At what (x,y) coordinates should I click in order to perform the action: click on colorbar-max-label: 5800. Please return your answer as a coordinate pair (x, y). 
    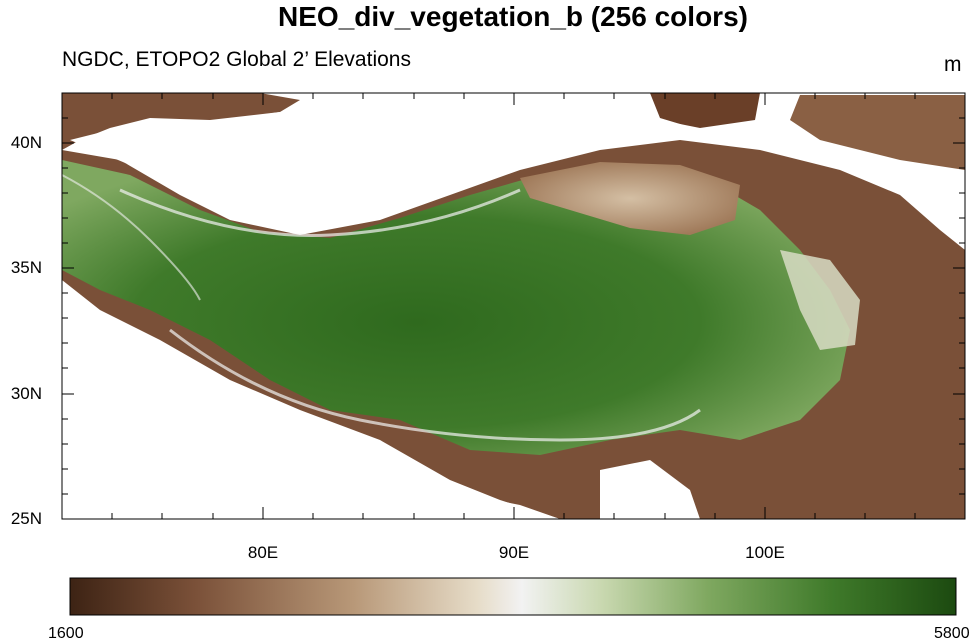
    Looking at the image, I should click on (952, 633).